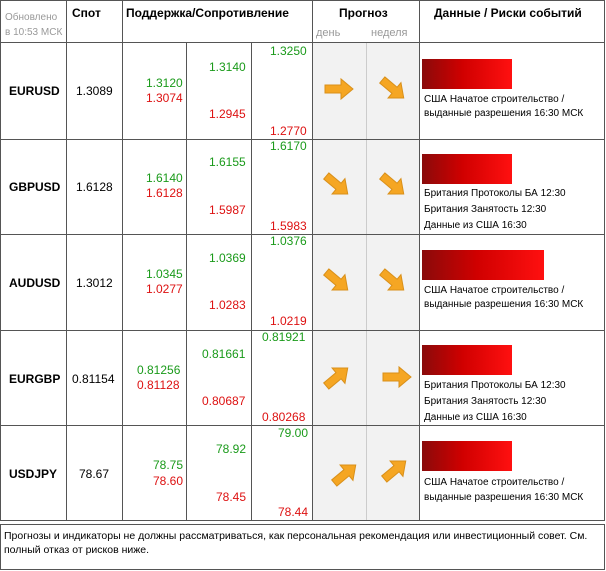  I want to click on level-mid-2: 78.45, so click(231, 497).